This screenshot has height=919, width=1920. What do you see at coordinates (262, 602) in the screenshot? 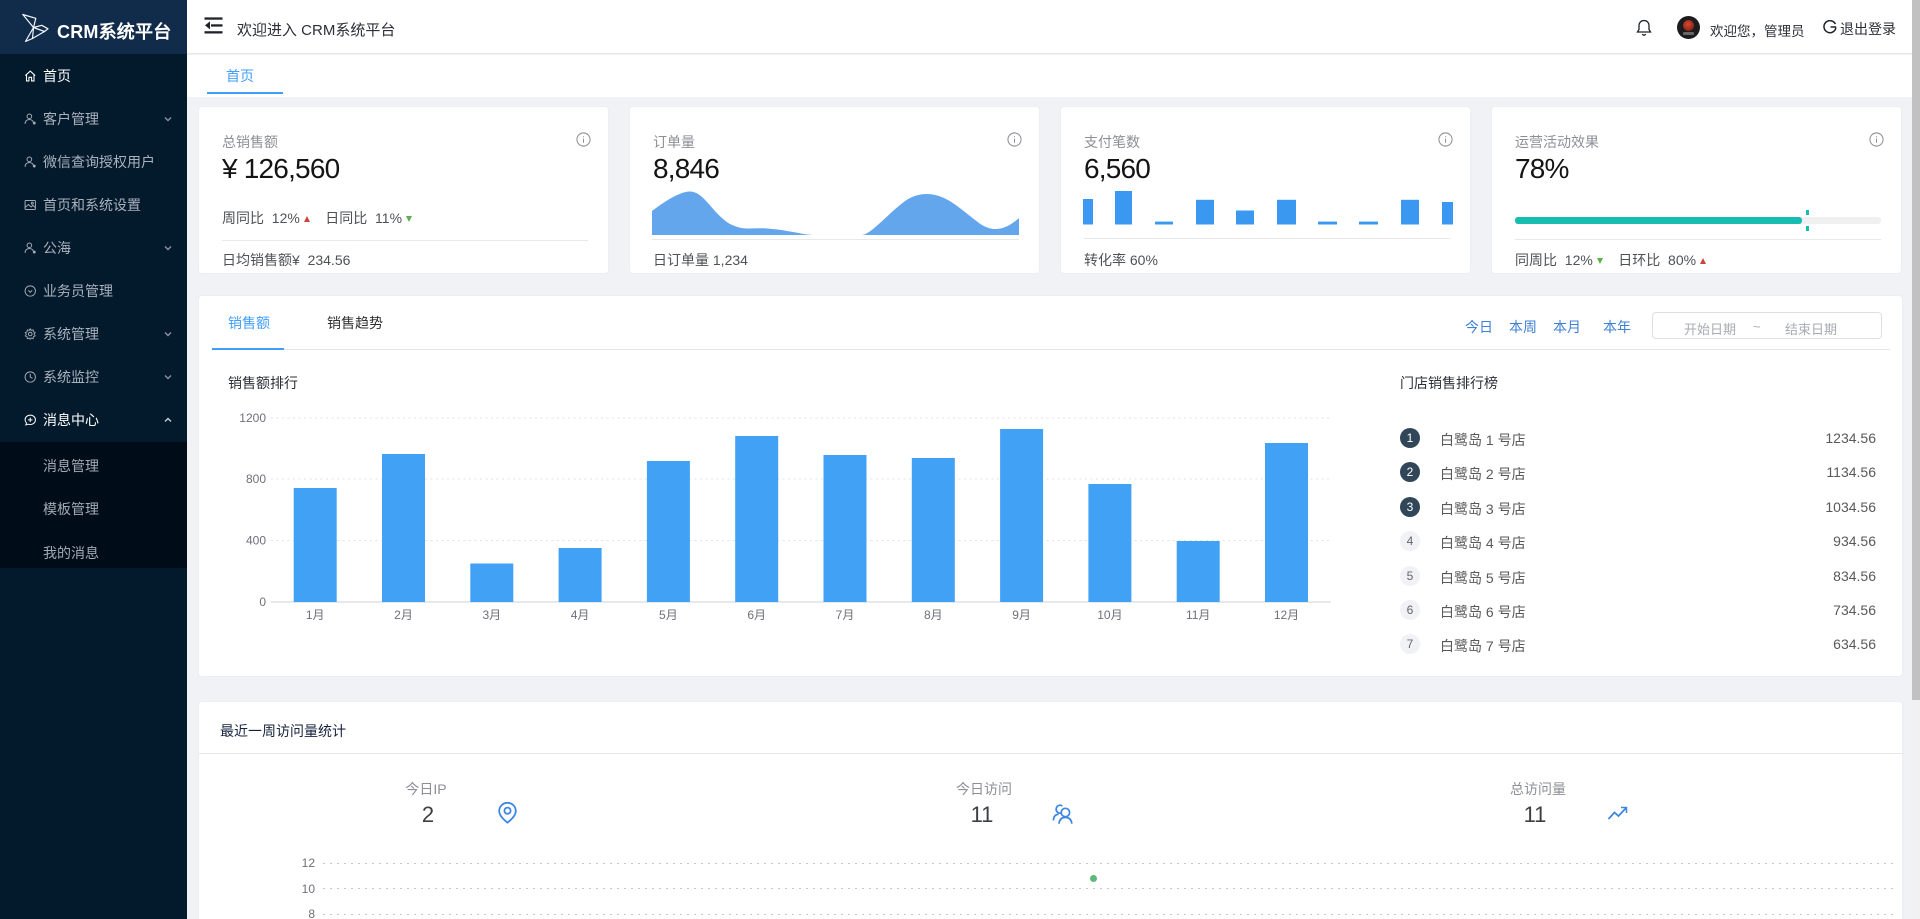
I see `svg-text: 0` at bounding box center [262, 602].